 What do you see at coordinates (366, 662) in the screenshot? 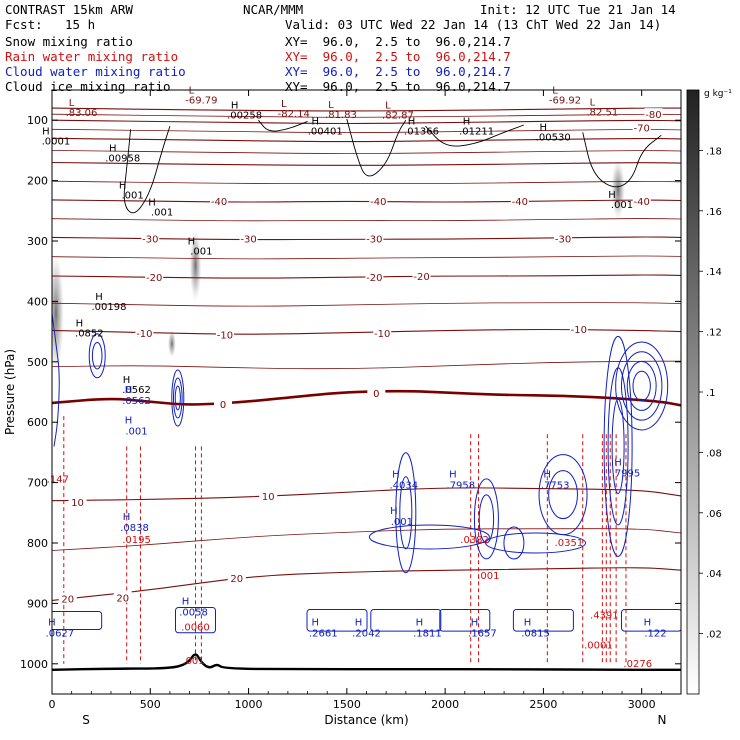
I see `terrain-line` at bounding box center [366, 662].